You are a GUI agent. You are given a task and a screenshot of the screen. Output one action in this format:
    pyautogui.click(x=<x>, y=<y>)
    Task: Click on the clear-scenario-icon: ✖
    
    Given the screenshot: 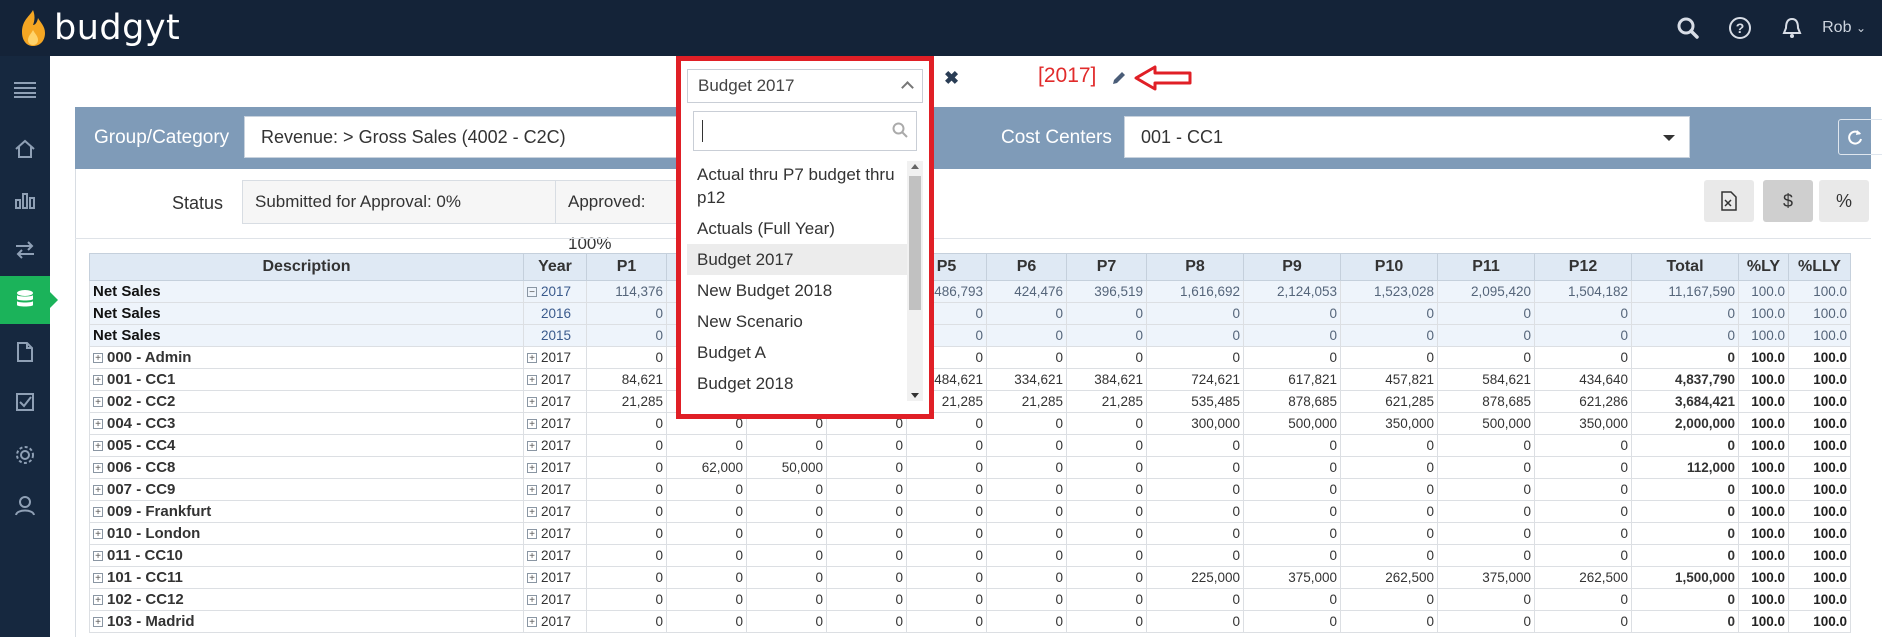 What is the action you would take?
    pyautogui.click(x=952, y=78)
    